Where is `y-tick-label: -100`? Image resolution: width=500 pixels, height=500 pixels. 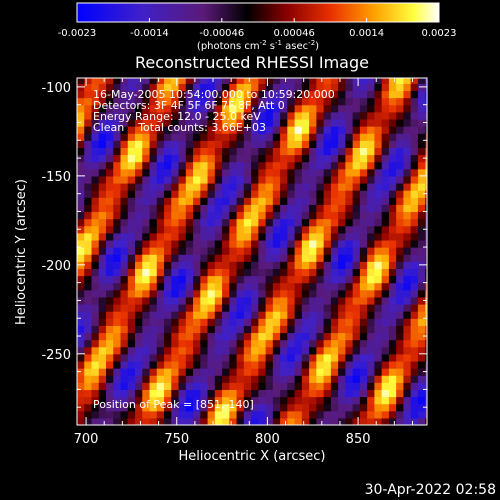 y-tick-label: -100 is located at coordinates (56, 88).